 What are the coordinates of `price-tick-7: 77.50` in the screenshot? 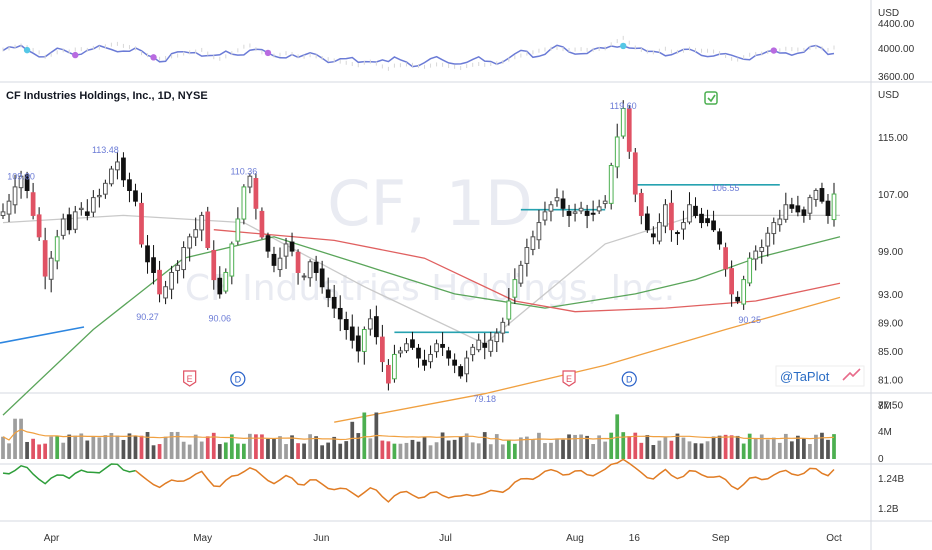 It's located at (890, 405).